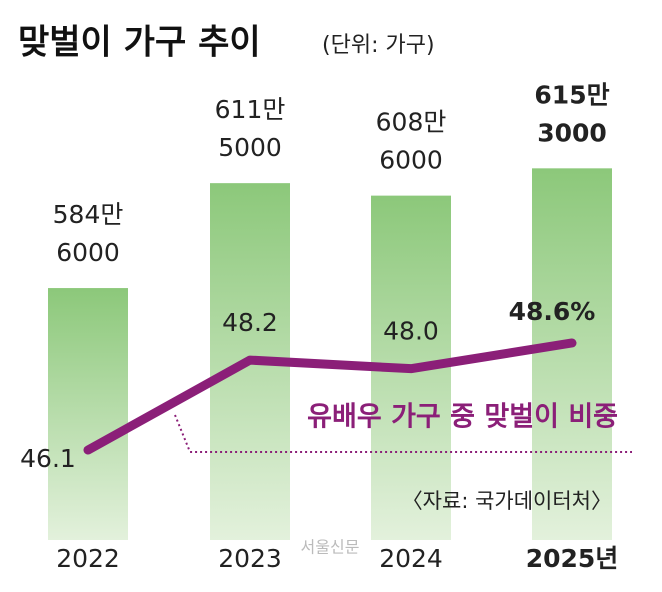 The height and width of the screenshot is (592, 662). I want to click on x-tick-label: 2022, so click(88, 558).